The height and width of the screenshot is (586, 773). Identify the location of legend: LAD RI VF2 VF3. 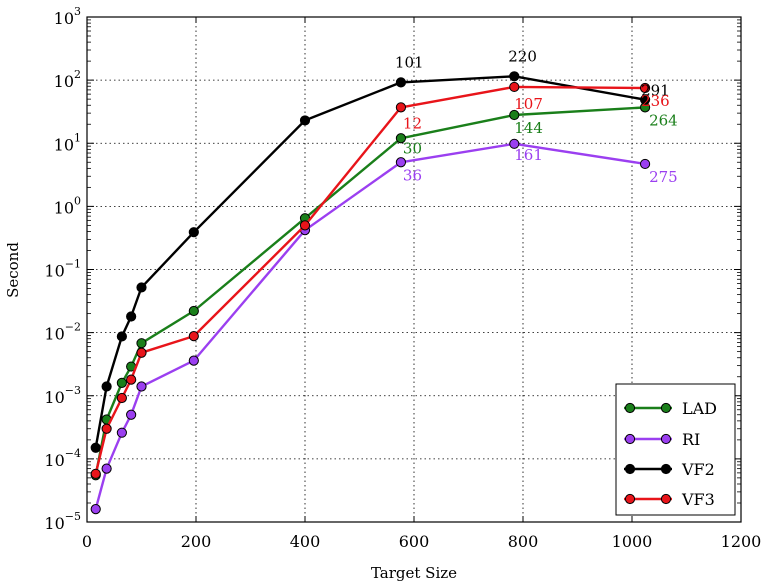
(675, 449).